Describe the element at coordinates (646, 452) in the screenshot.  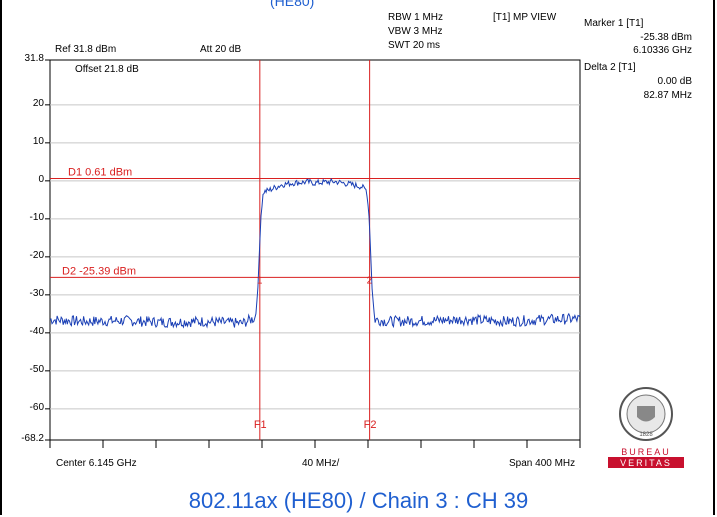
I see `svg-text: BUREAU` at that location.